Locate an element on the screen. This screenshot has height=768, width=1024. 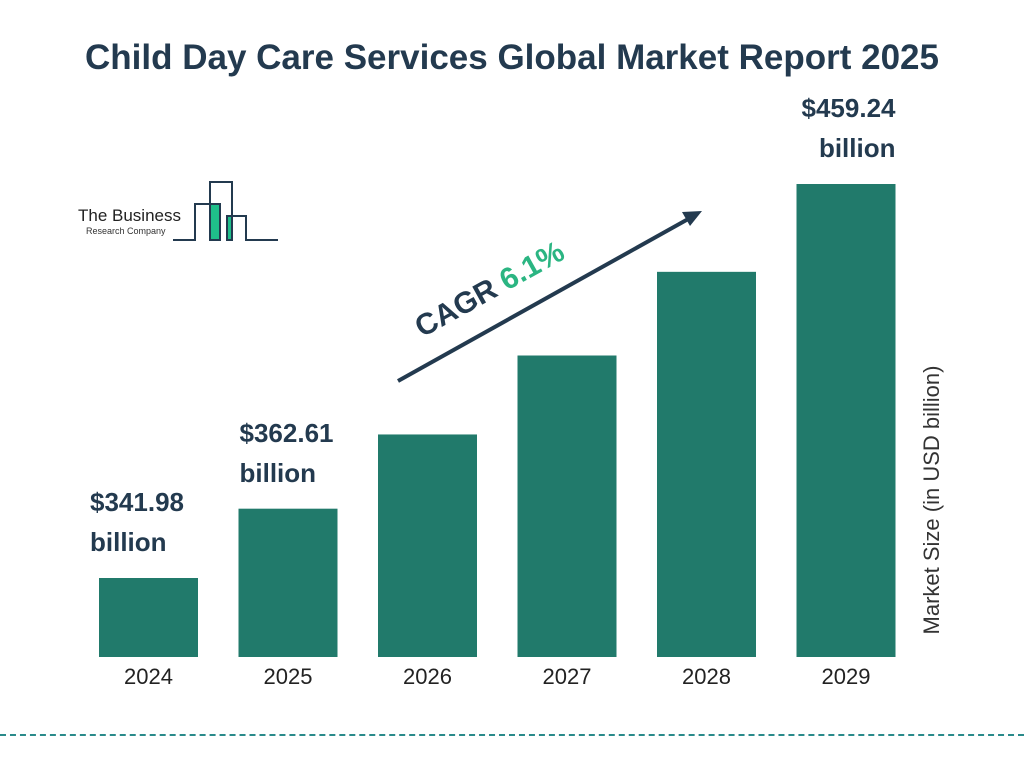
logo-line1: The Business is located at coordinates (129, 215).